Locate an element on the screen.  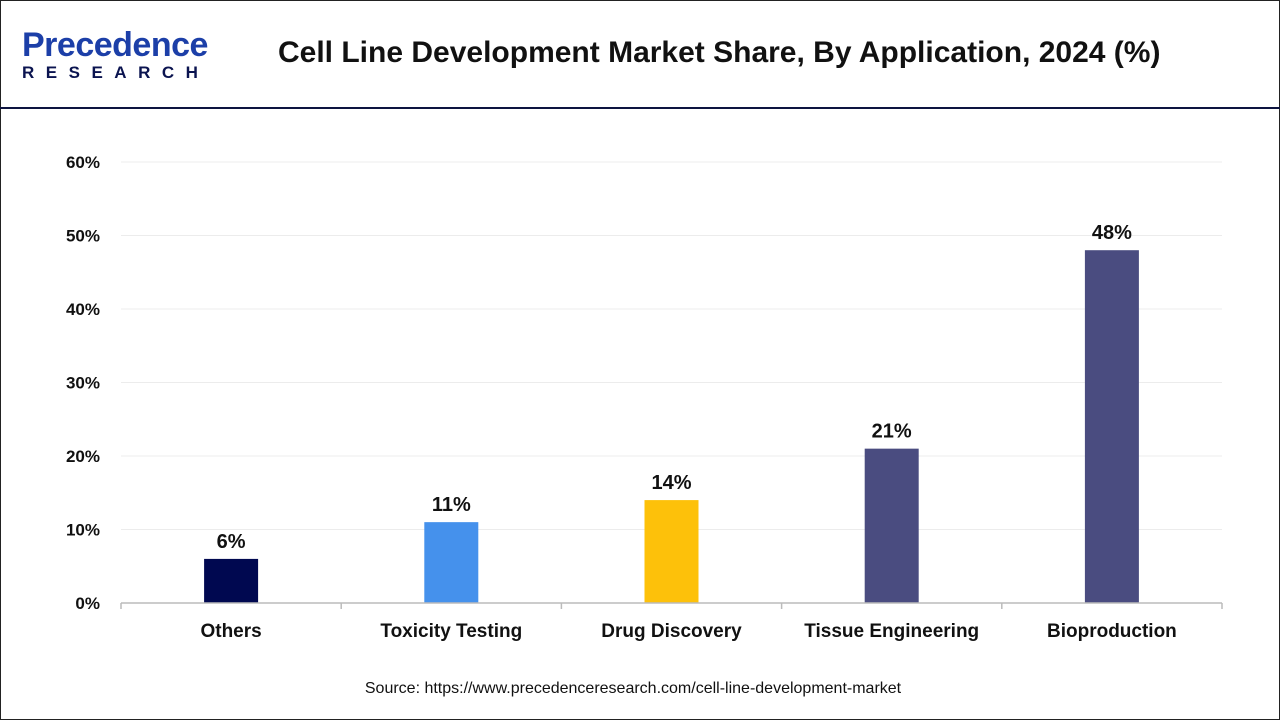
precedence-research-logo: Precedence RESEARCH is located at coordinates (115, 55).